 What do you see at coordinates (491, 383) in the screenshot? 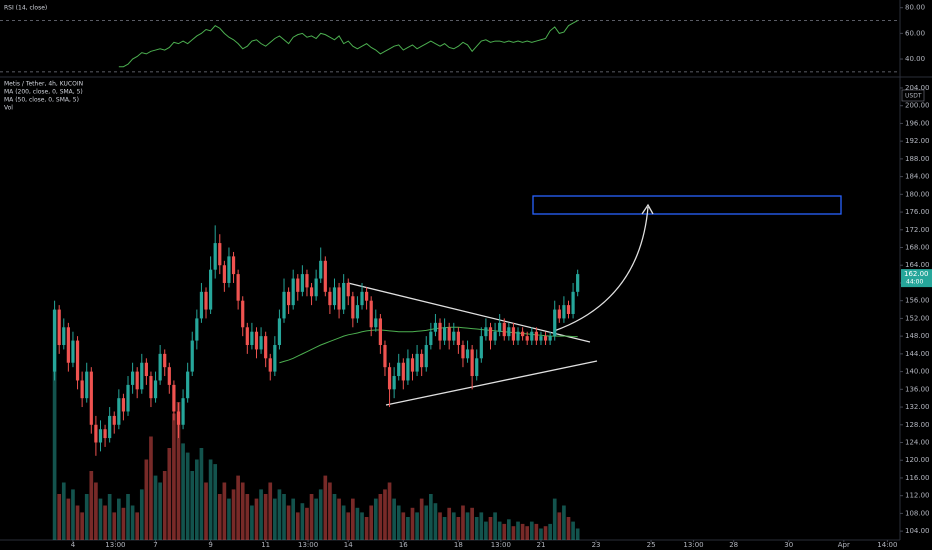
I see `trend-line` at bounding box center [491, 383].